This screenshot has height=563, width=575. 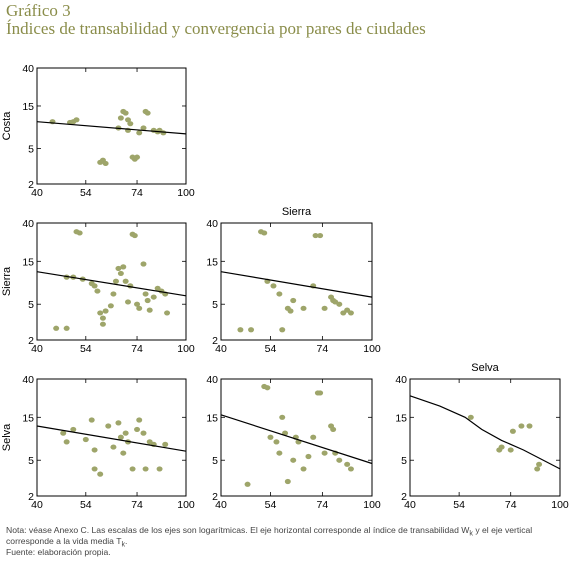 I want to click on source-note: Fuente: elaboración propia., so click(x=58, y=552).